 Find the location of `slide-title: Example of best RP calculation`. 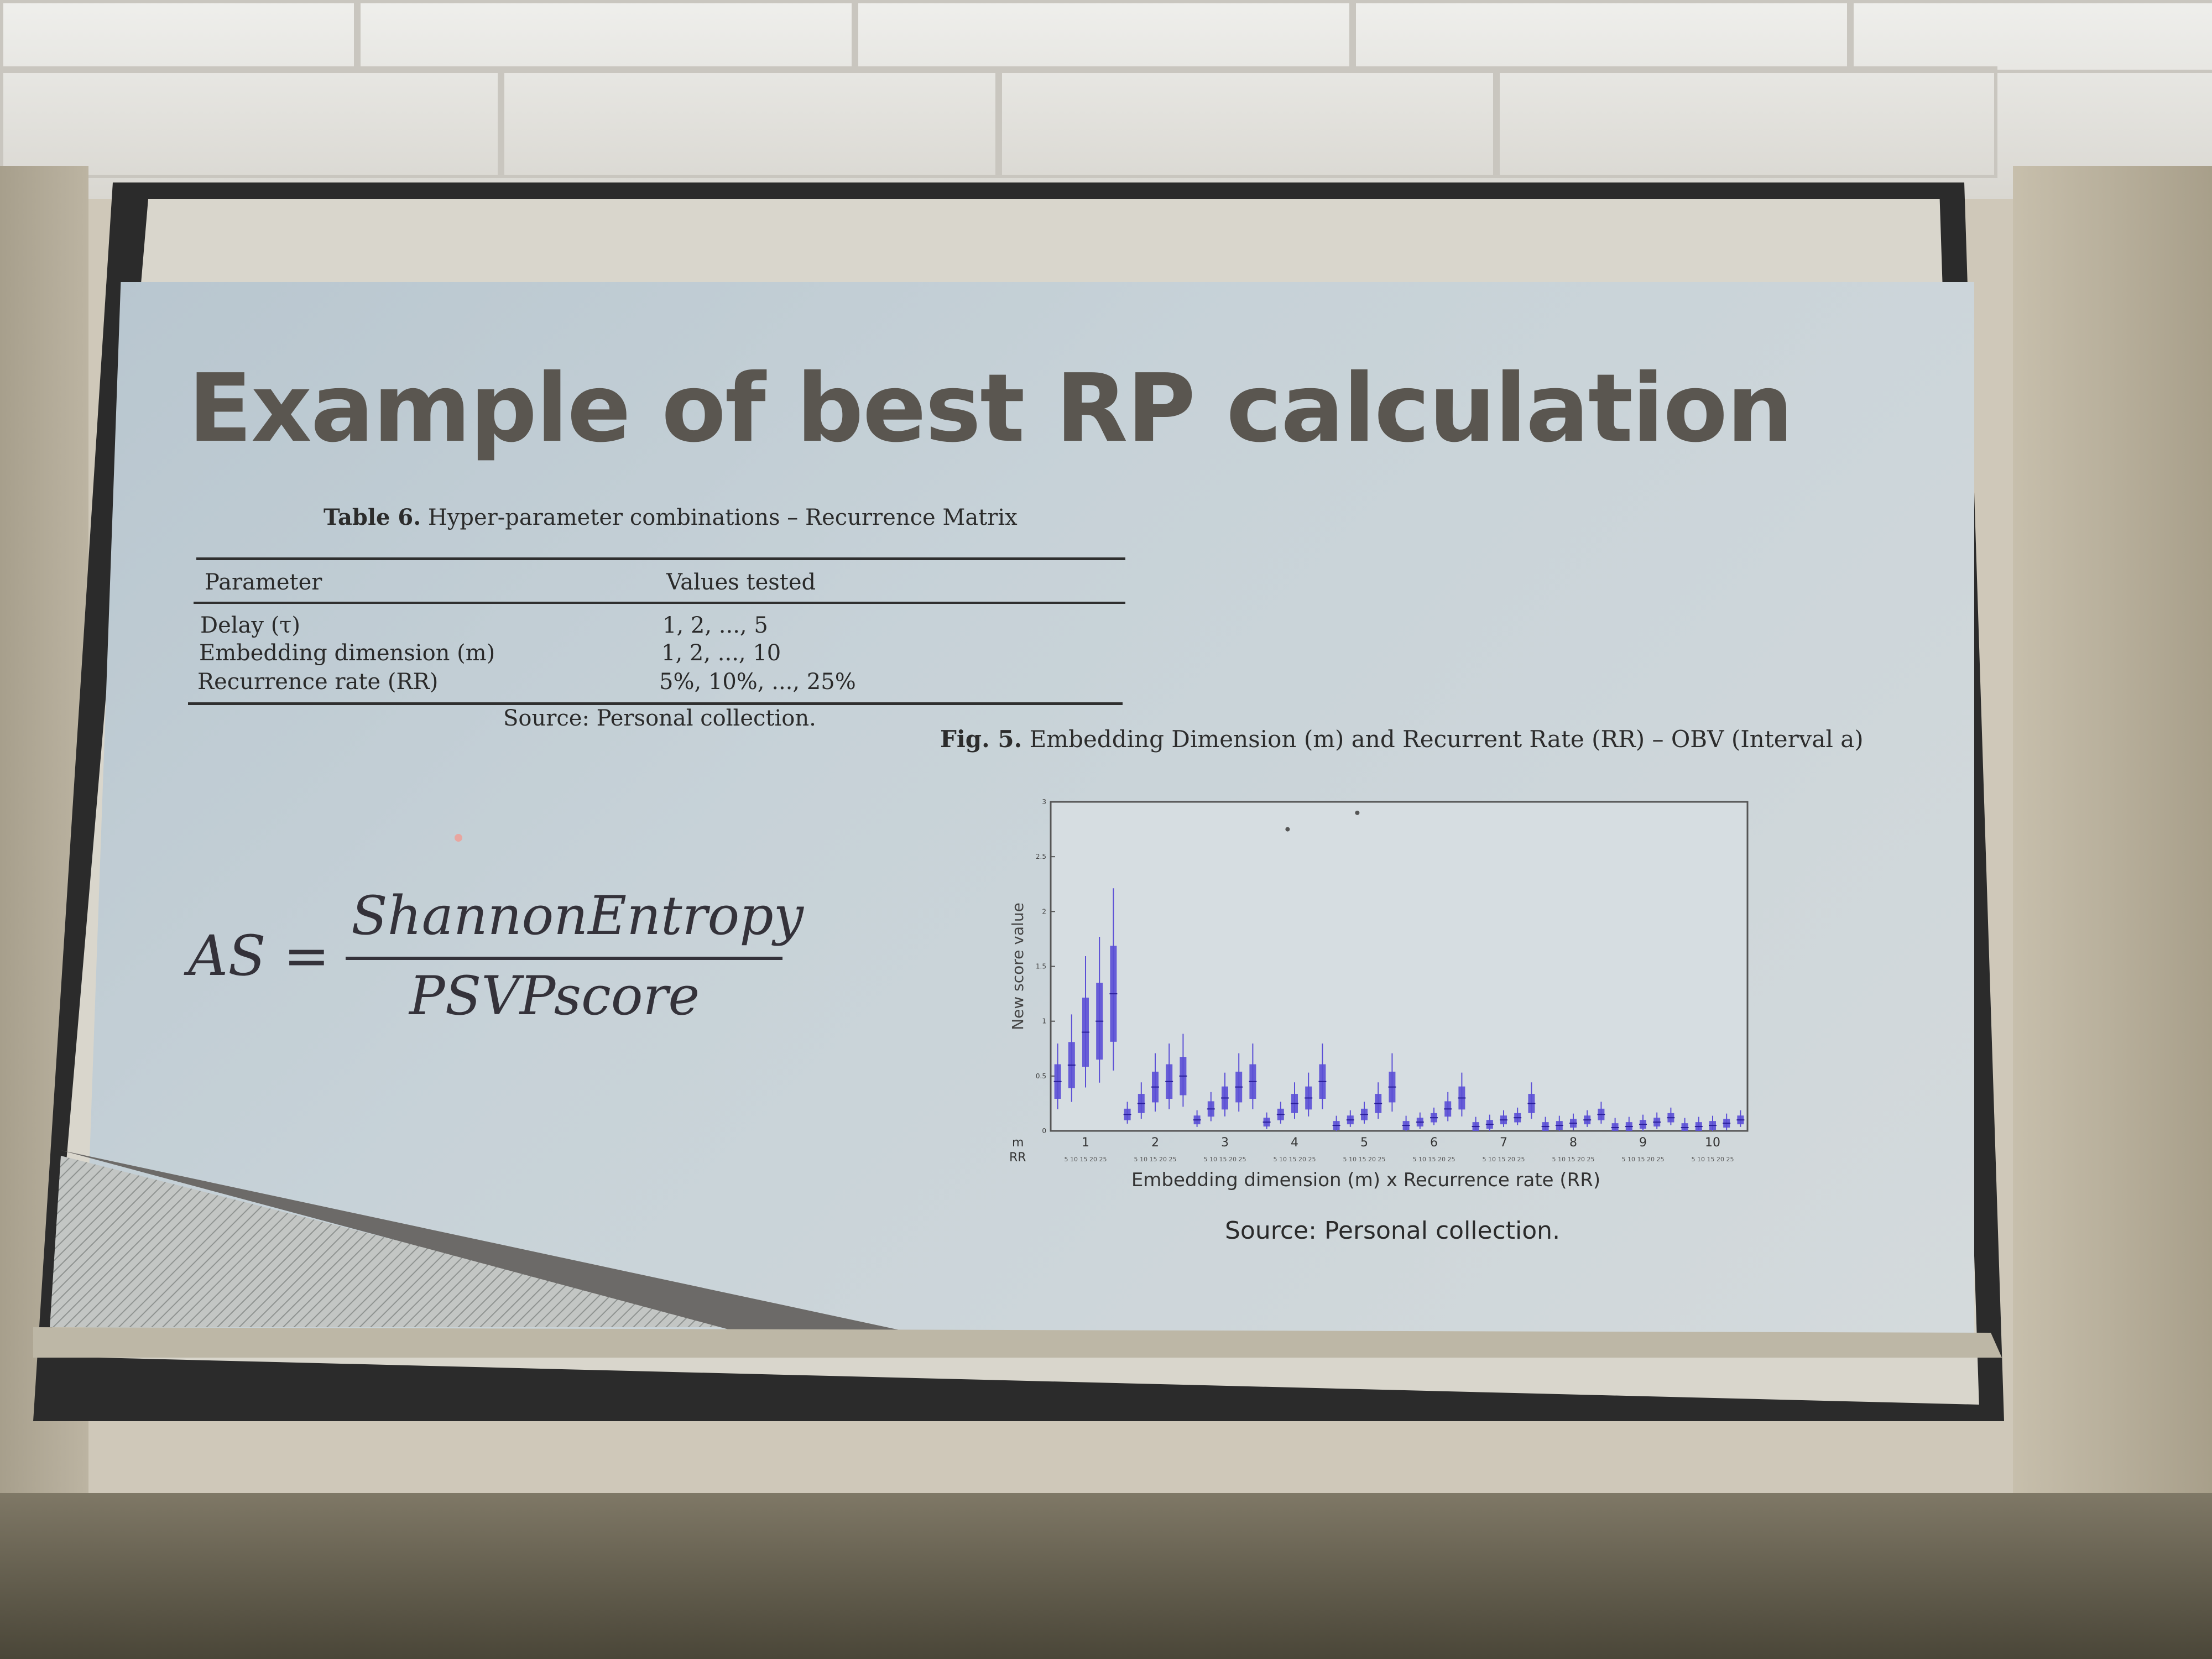

slide-title: Example of best RP calculation is located at coordinates (991, 408).